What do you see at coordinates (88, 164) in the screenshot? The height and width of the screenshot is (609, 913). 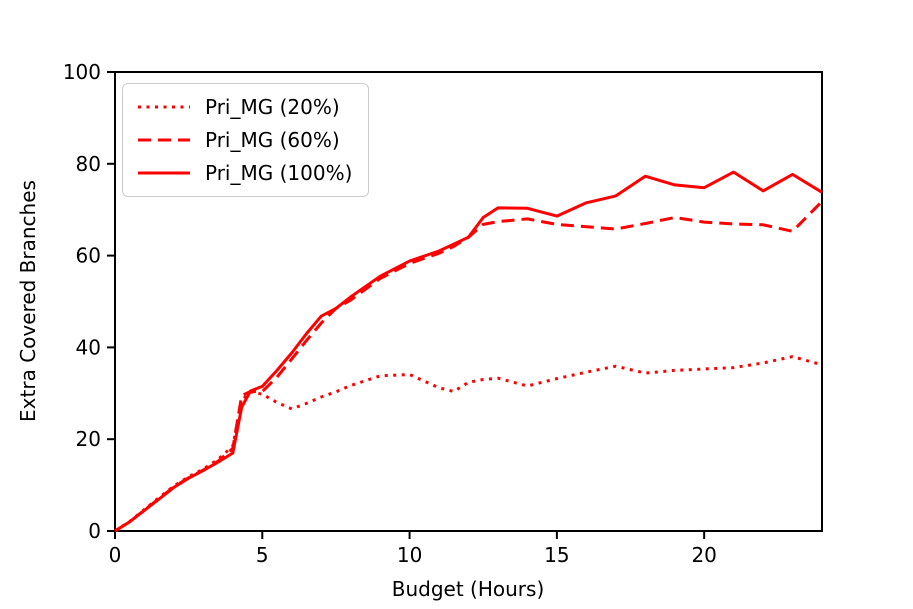 I see `y-tick-label: 80` at bounding box center [88, 164].